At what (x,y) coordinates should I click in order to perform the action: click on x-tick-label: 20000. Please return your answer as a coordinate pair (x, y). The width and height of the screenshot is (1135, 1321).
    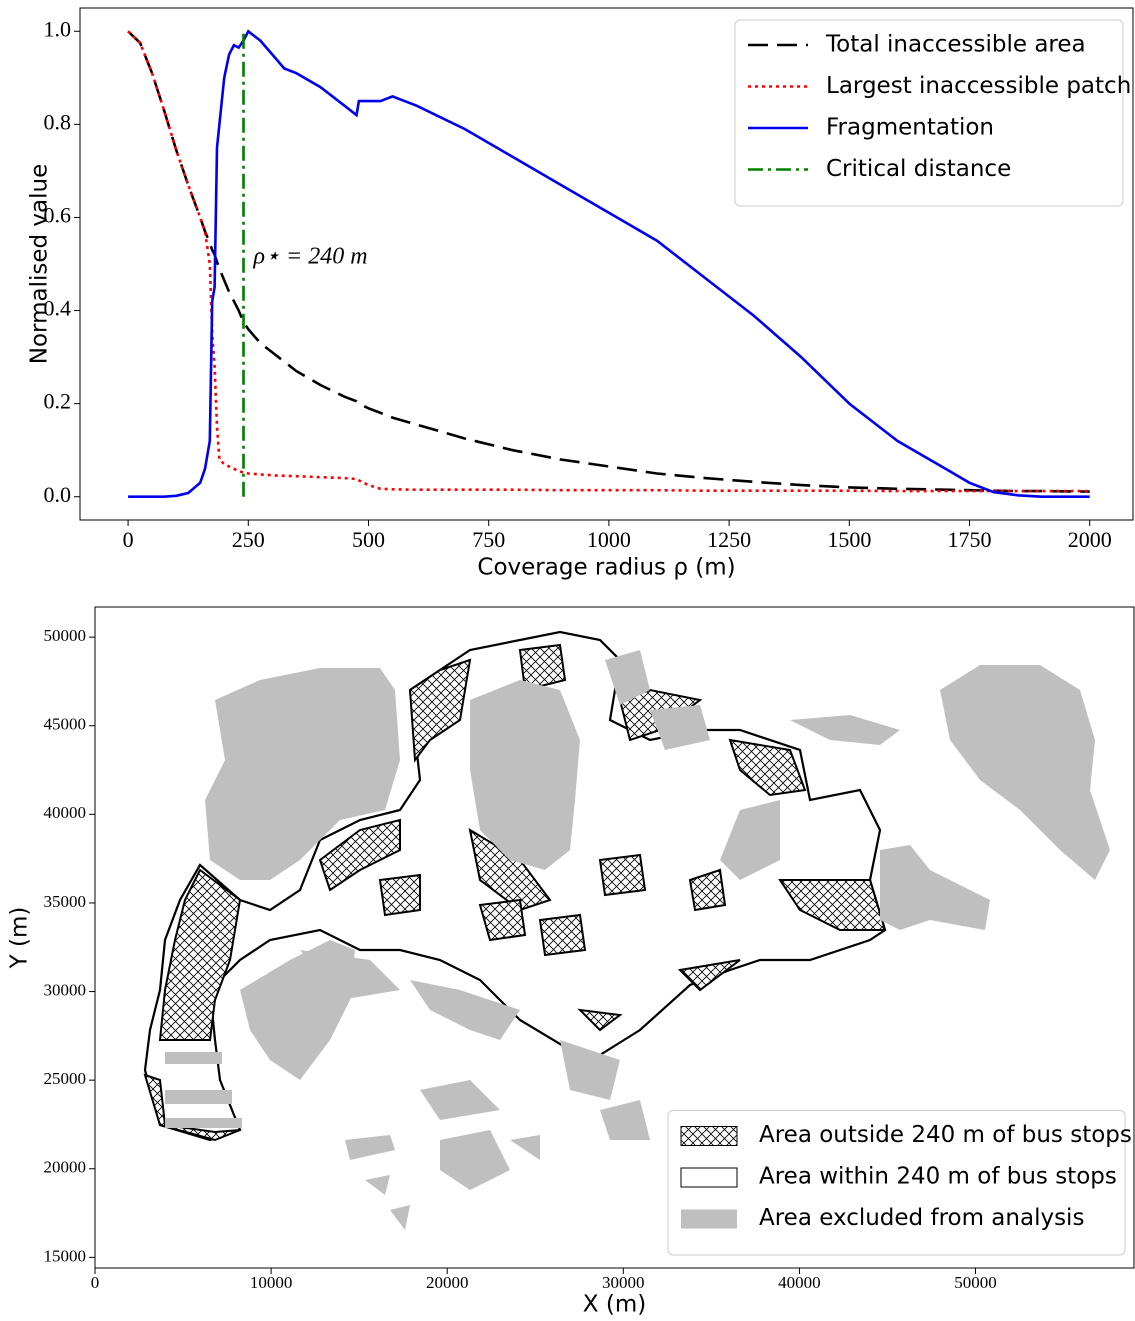
    Looking at the image, I should click on (447, 1282).